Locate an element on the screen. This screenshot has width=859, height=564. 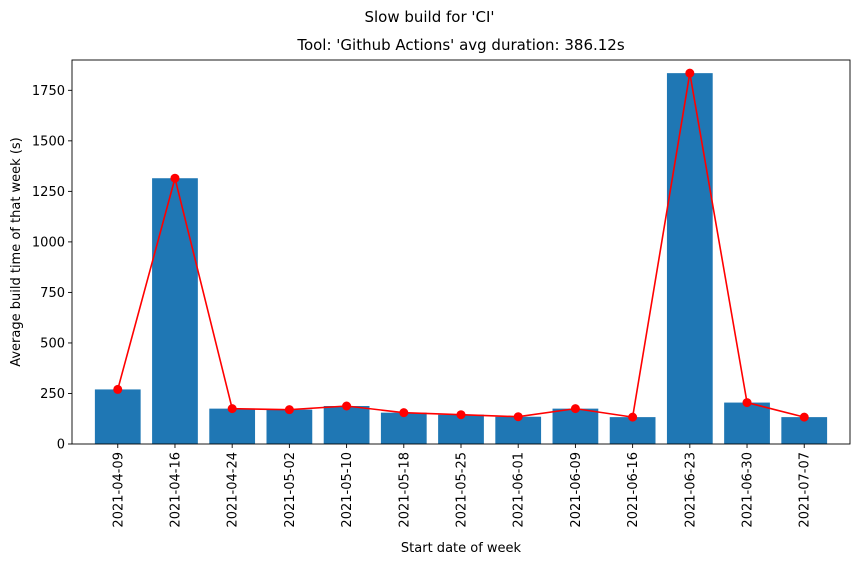
x-tick-label: 2021-06-01 is located at coordinates (519, 490).